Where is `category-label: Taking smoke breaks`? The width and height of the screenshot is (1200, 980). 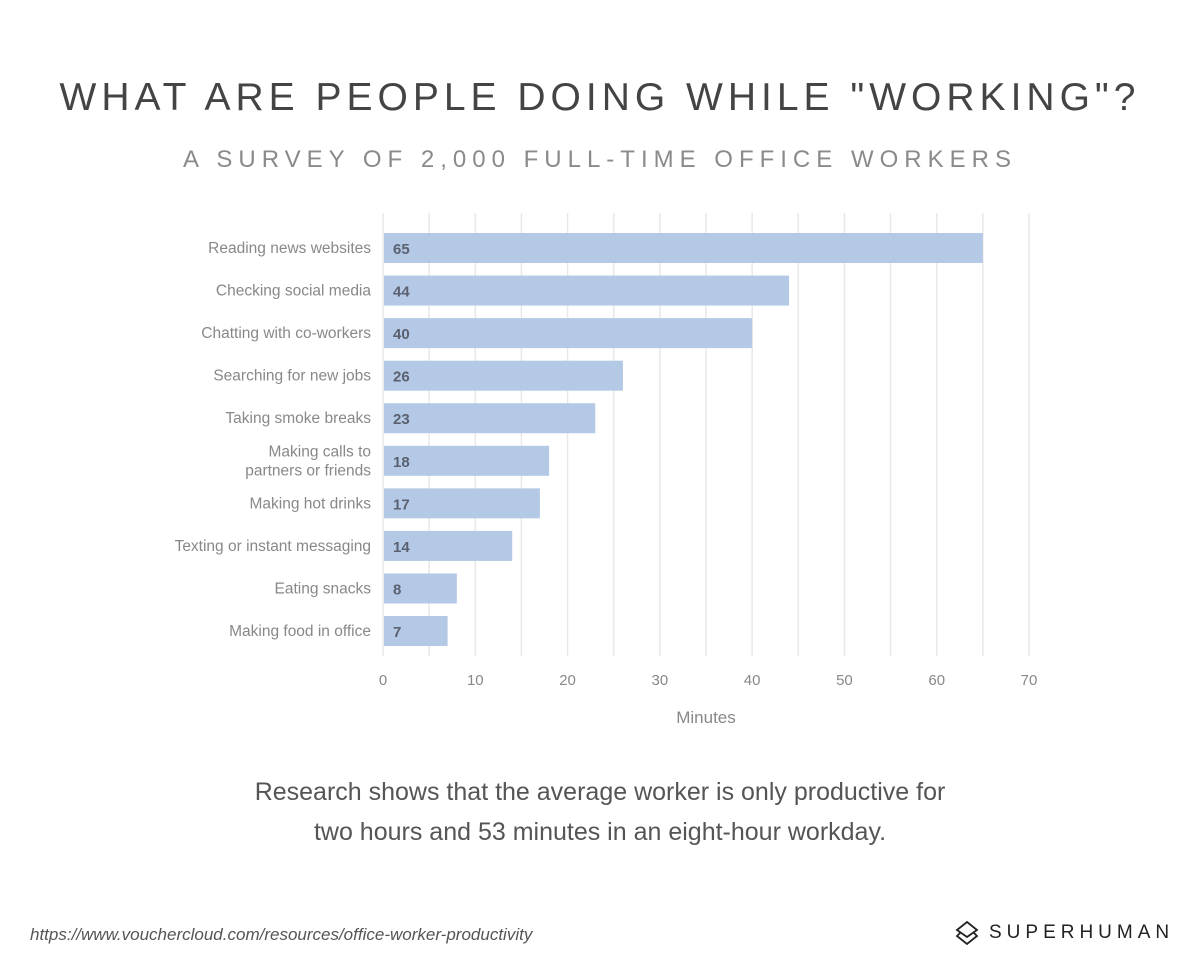 category-label: Taking smoke breaks is located at coordinates (298, 418).